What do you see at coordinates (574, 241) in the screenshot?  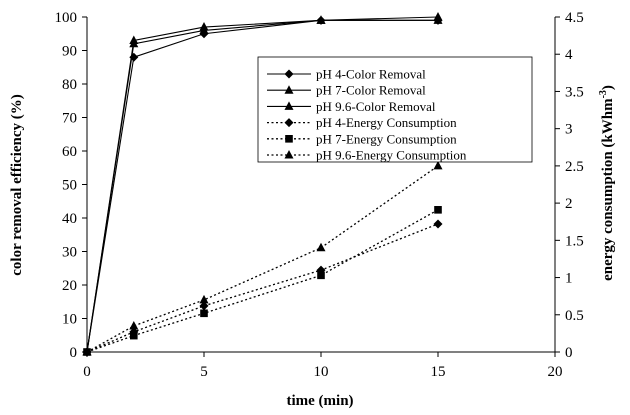 I see `y2-tick-label: 1.5` at bounding box center [574, 241].